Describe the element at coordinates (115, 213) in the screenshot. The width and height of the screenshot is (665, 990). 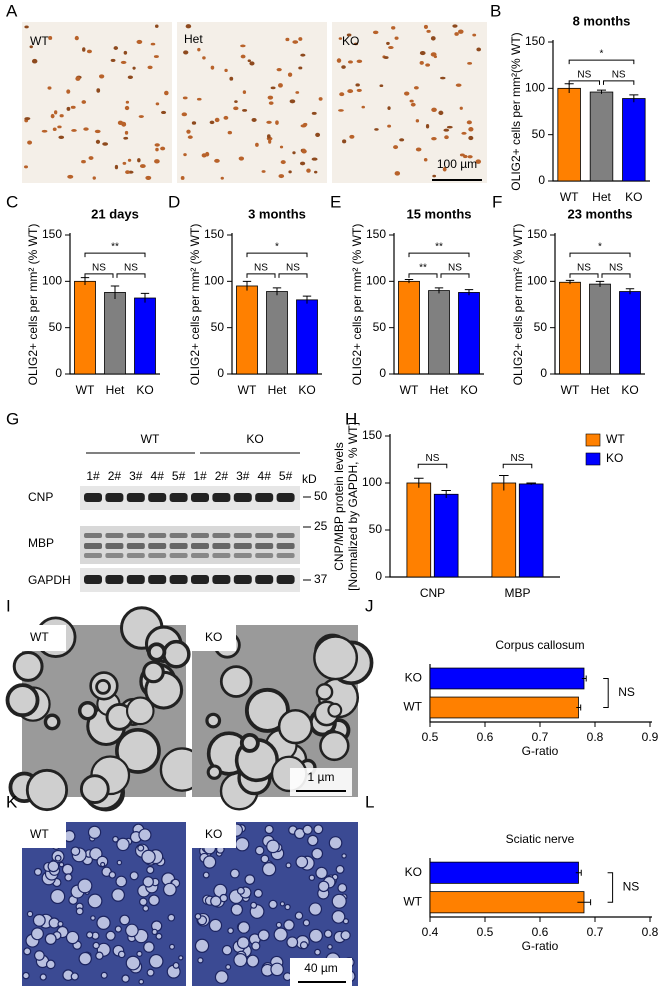
I see `chart-title: 21 days` at that location.